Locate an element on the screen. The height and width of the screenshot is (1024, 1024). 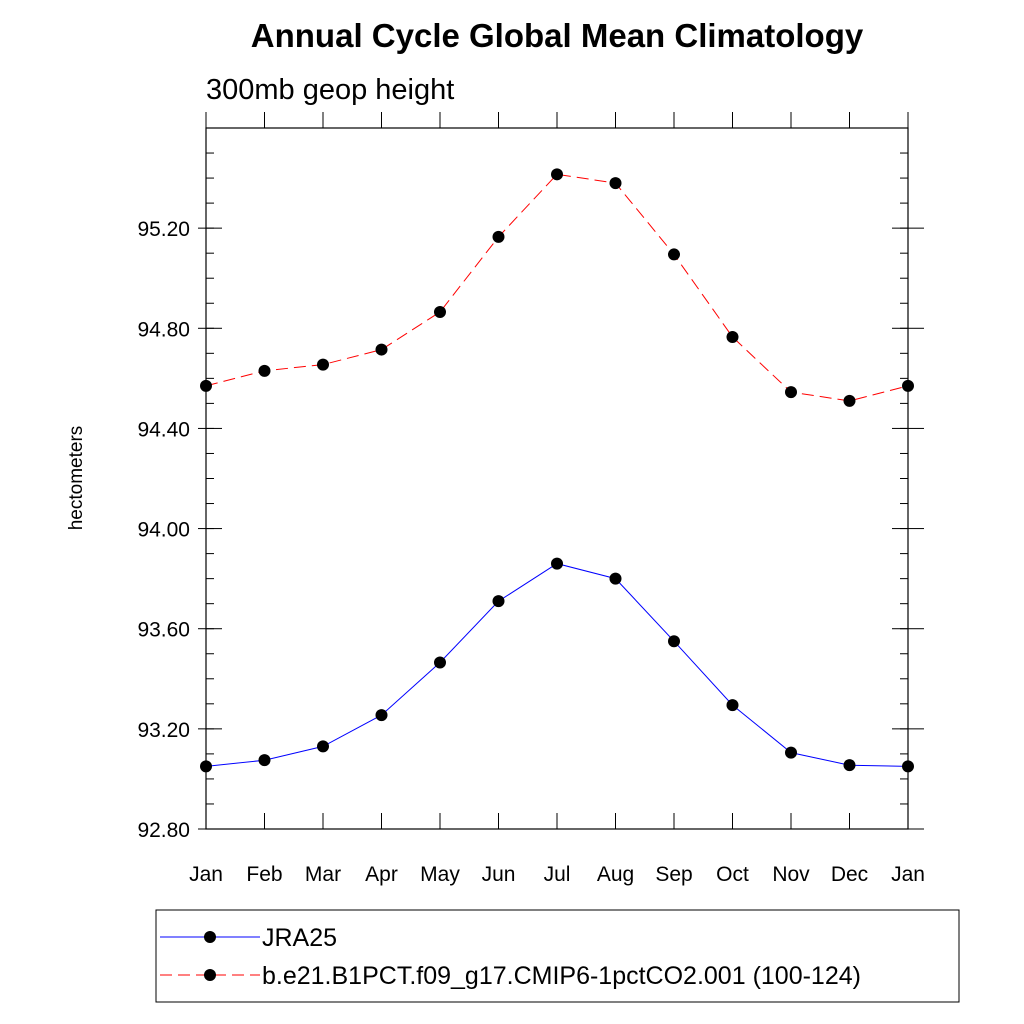
y-tick-label: 94.40 is located at coordinates (163, 429).